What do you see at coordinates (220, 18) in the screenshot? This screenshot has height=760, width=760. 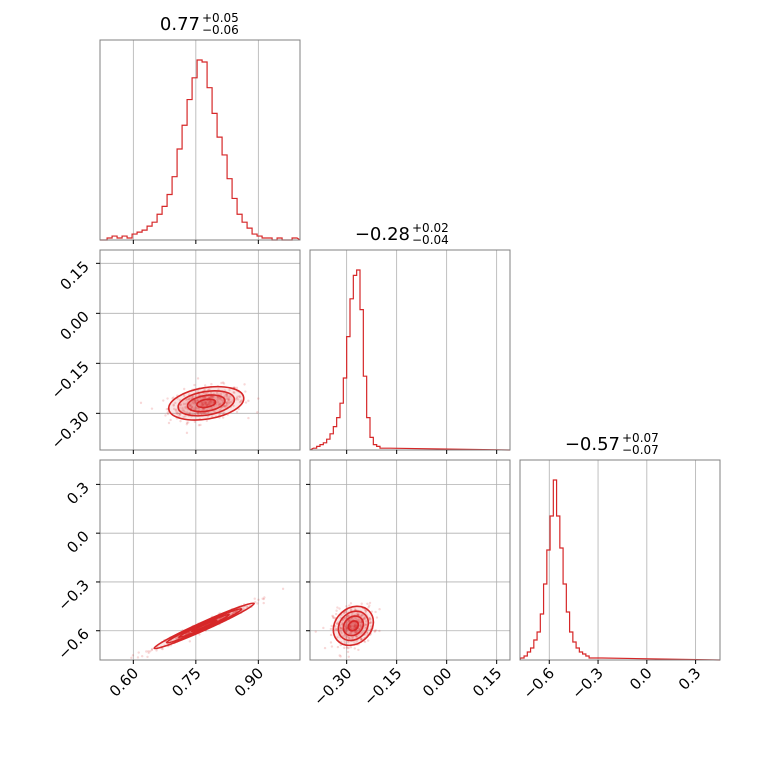 I see `param-title-plus: +0.05` at bounding box center [220, 18].